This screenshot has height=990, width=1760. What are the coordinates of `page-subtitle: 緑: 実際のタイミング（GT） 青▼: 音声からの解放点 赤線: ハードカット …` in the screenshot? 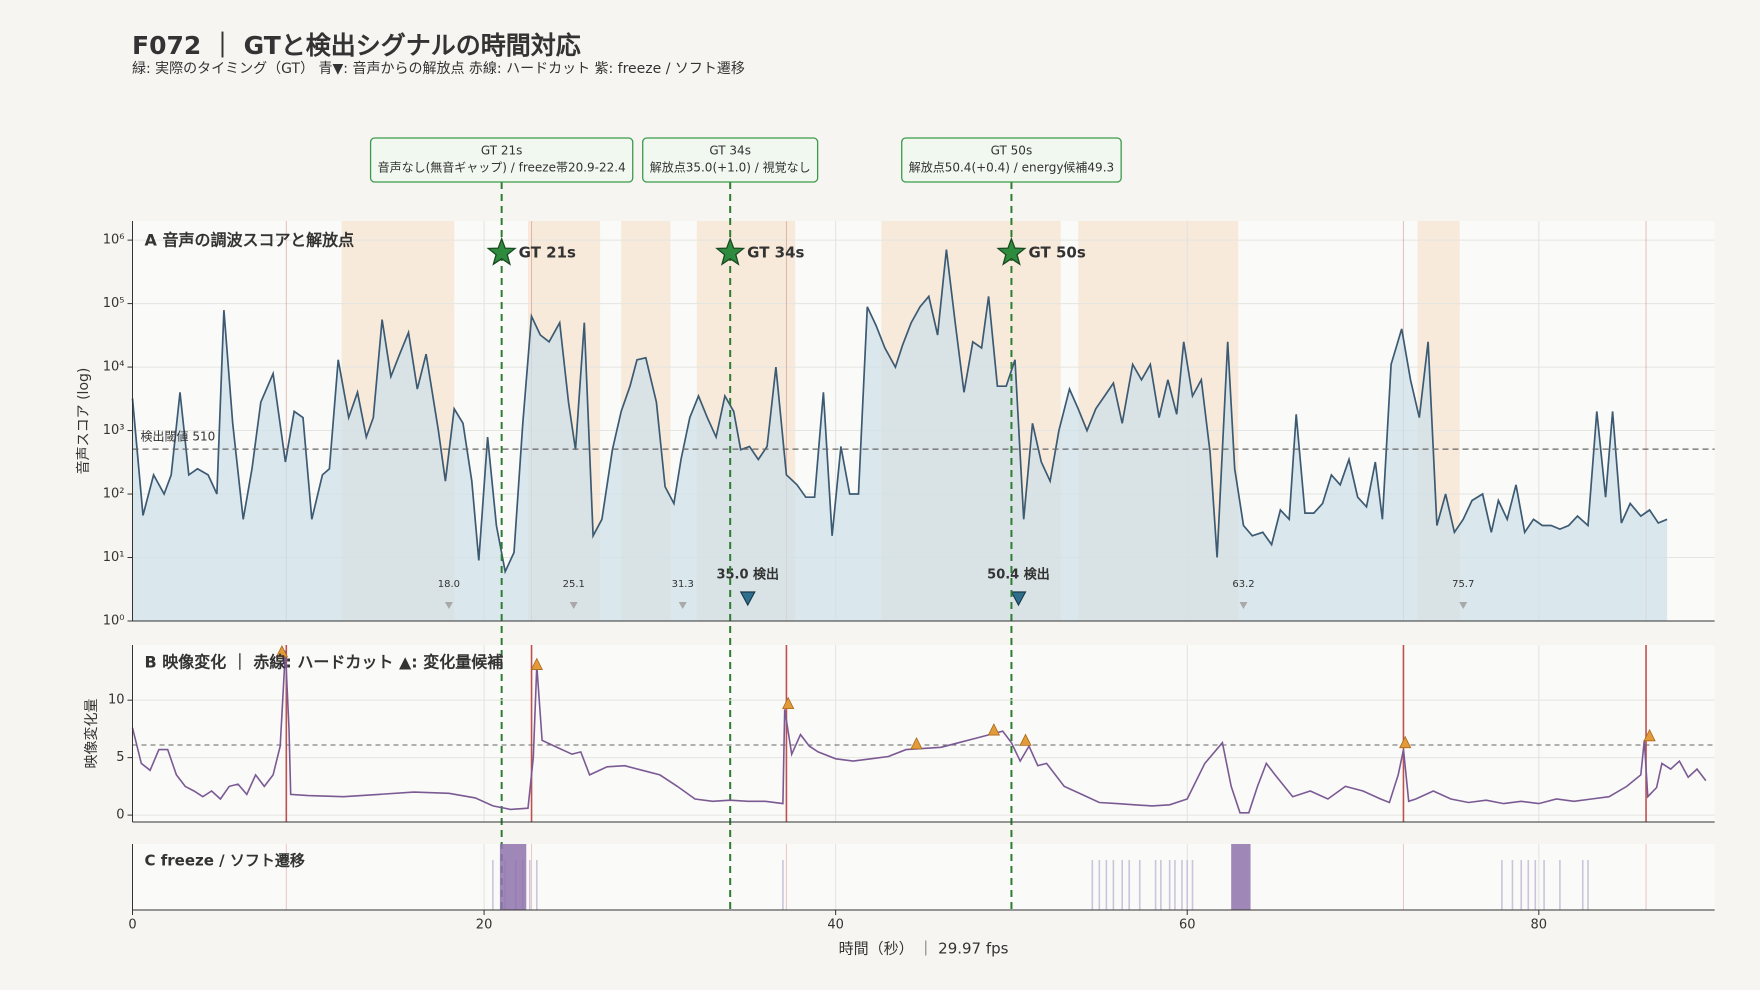 It's located at (438, 68).